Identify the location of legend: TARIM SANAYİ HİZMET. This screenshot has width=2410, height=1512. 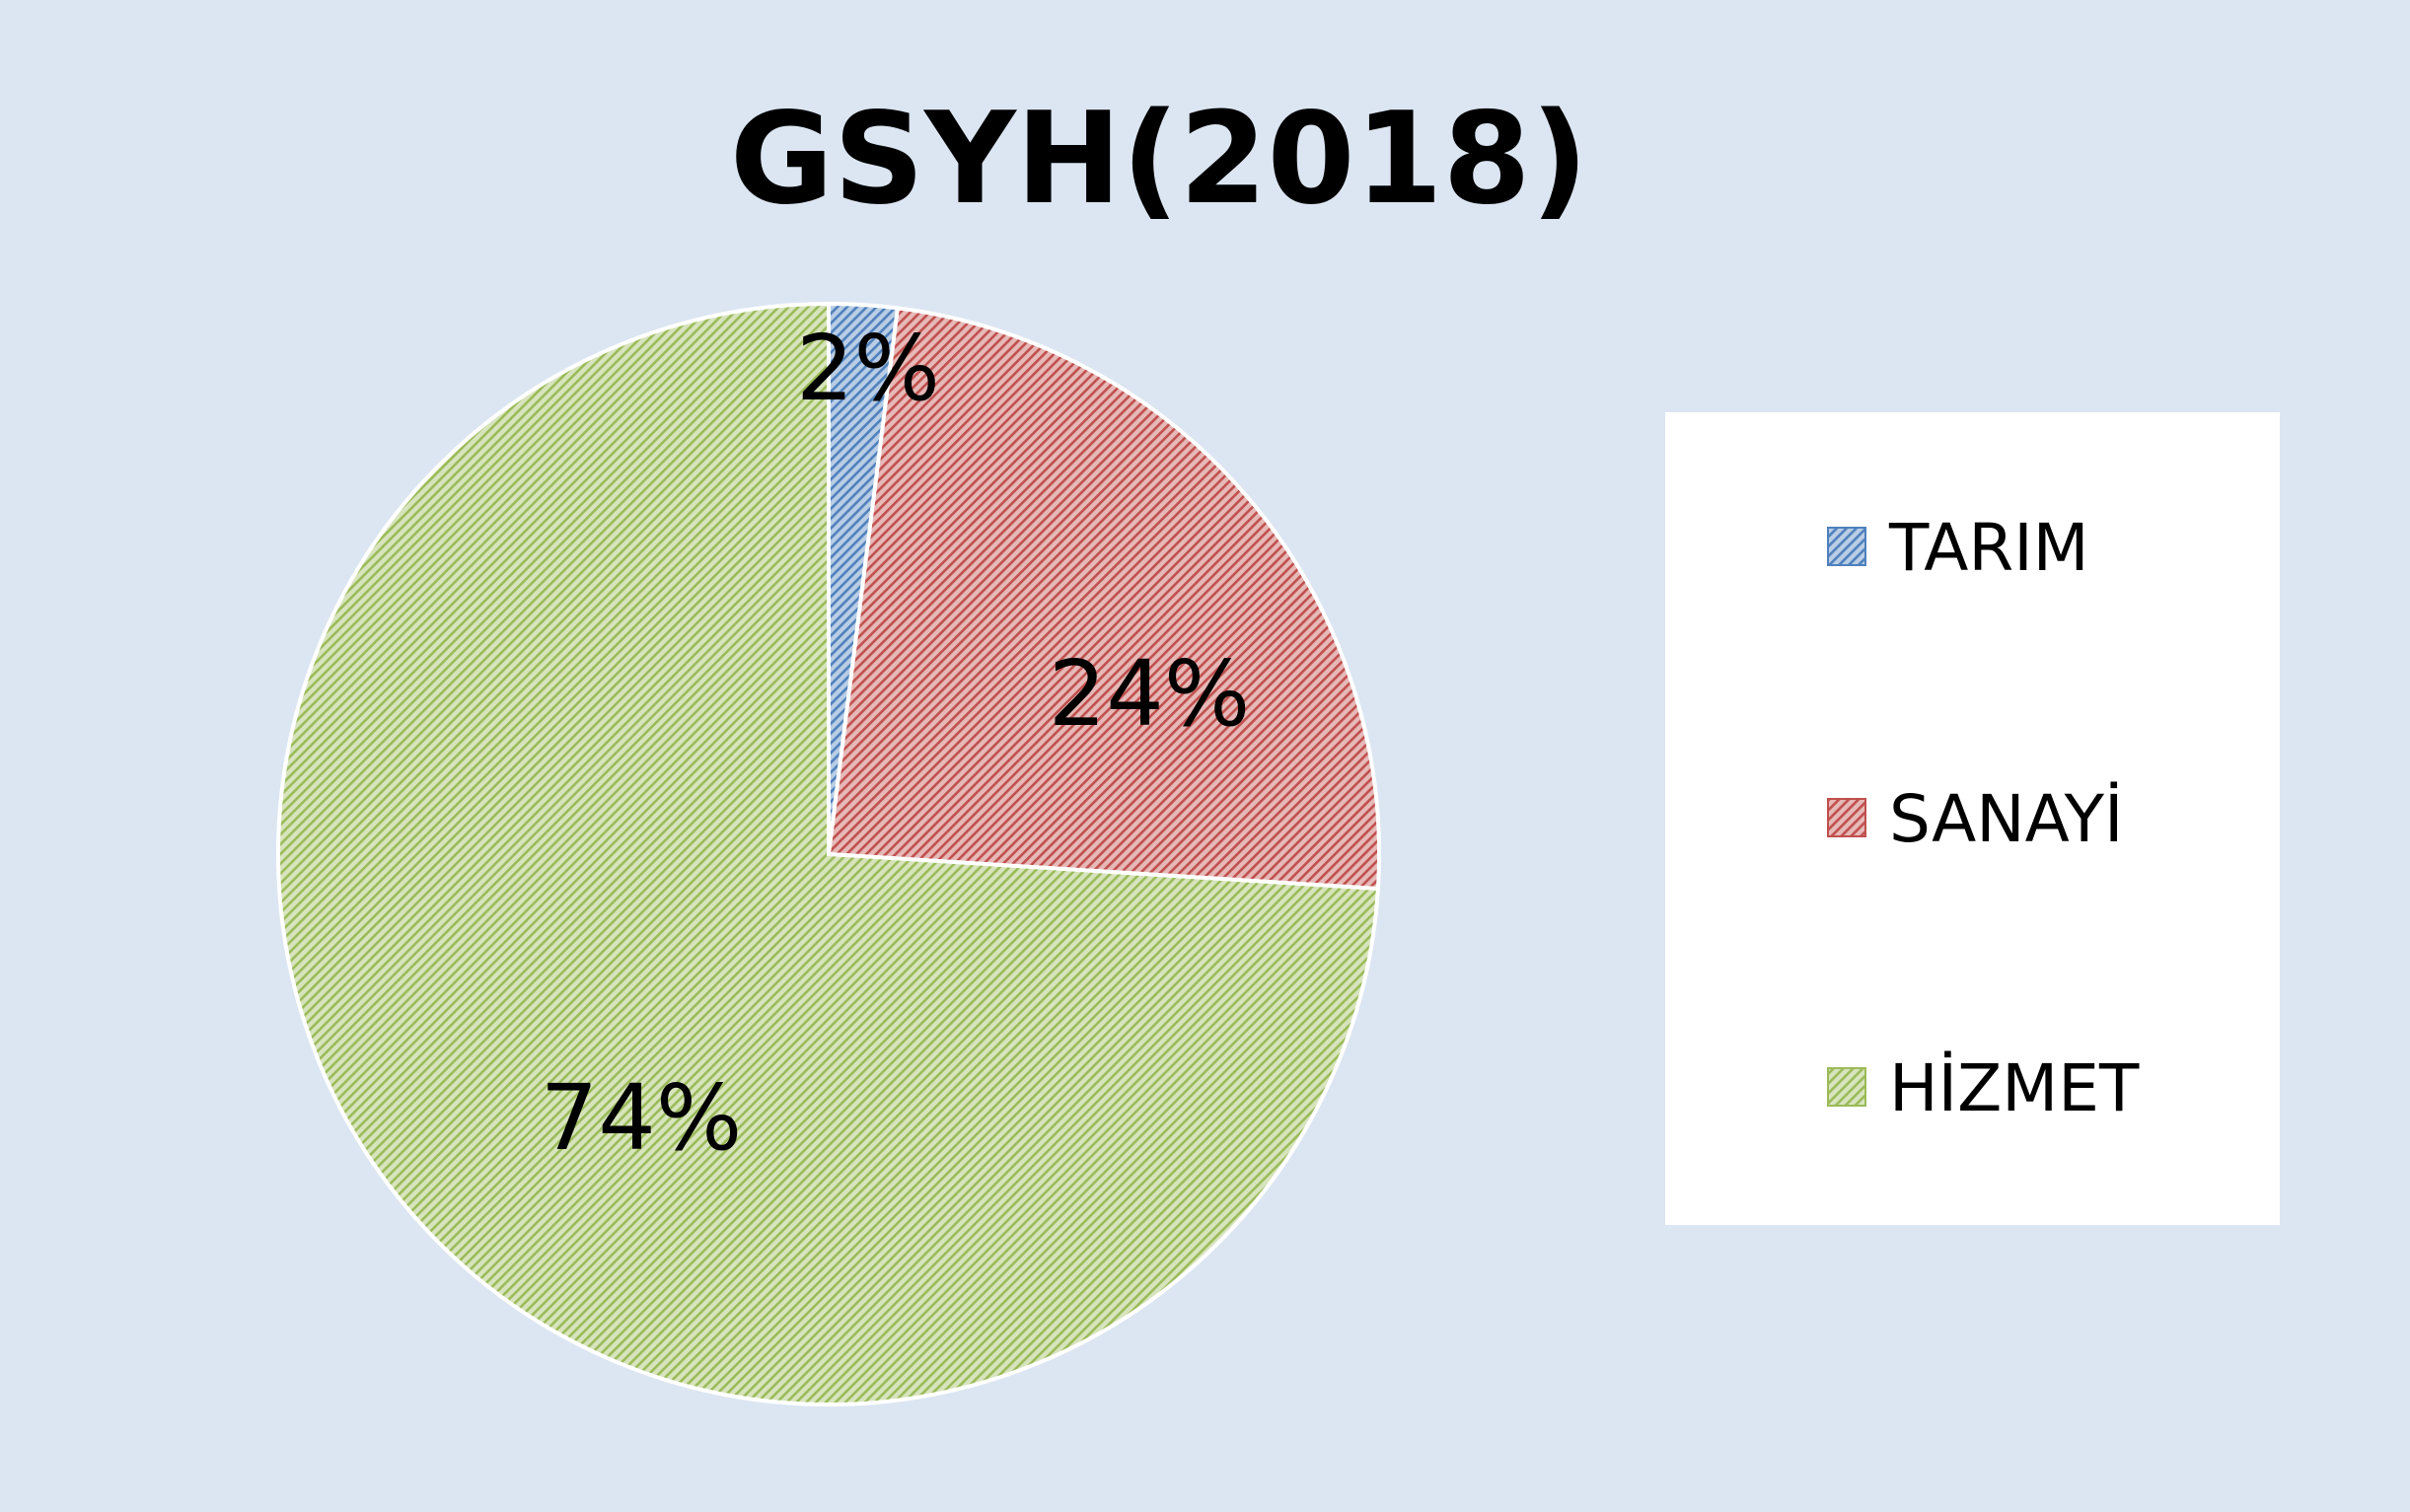
(1972, 818).